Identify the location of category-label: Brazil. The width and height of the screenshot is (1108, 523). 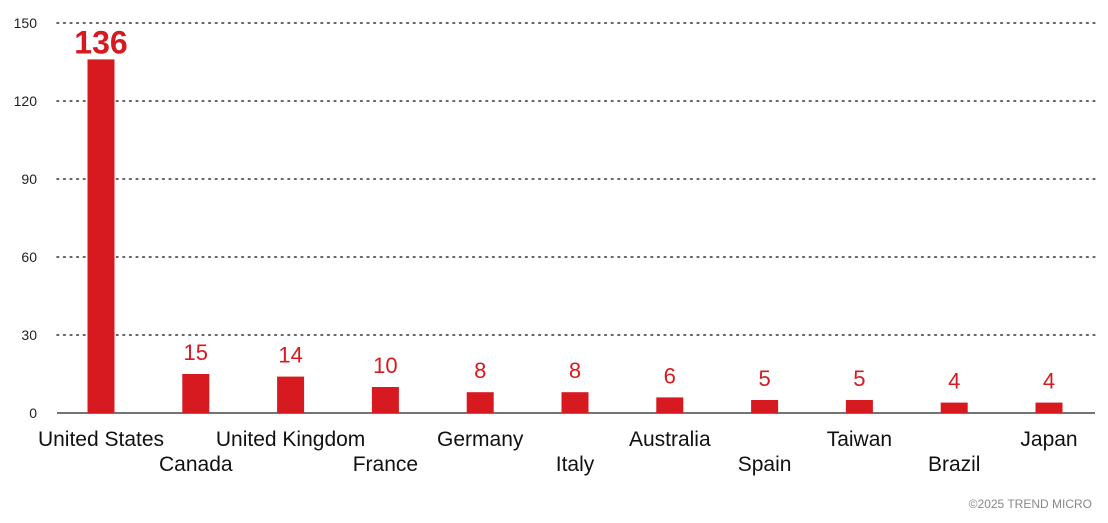
(954, 464).